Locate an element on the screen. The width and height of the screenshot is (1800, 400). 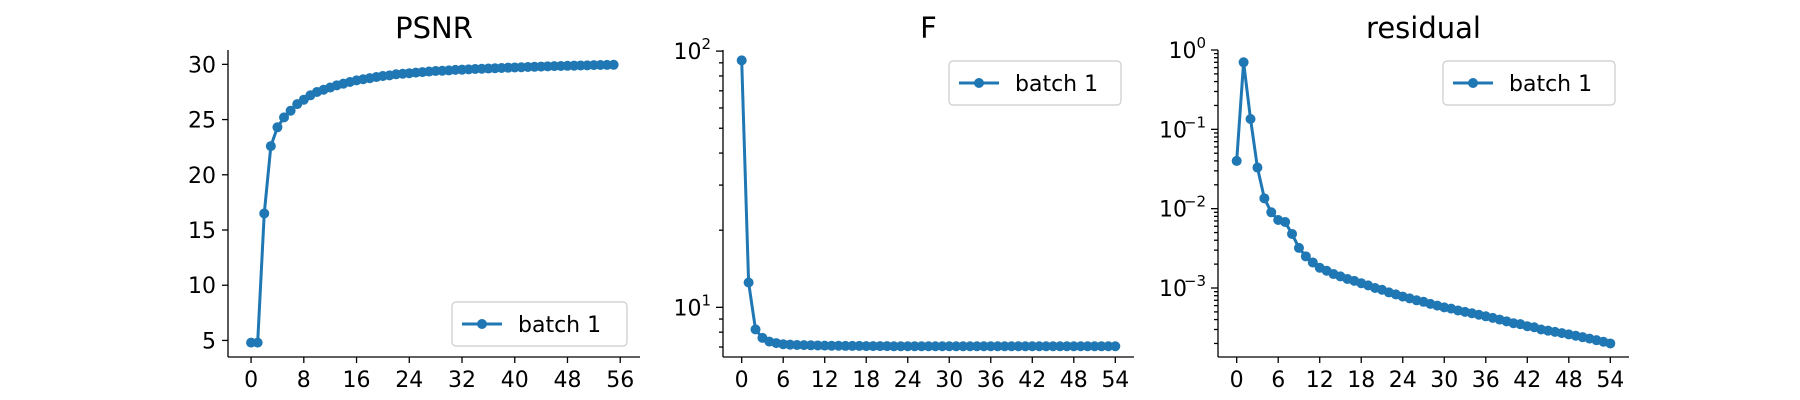
y-tick-label: 30 is located at coordinates (202, 65).